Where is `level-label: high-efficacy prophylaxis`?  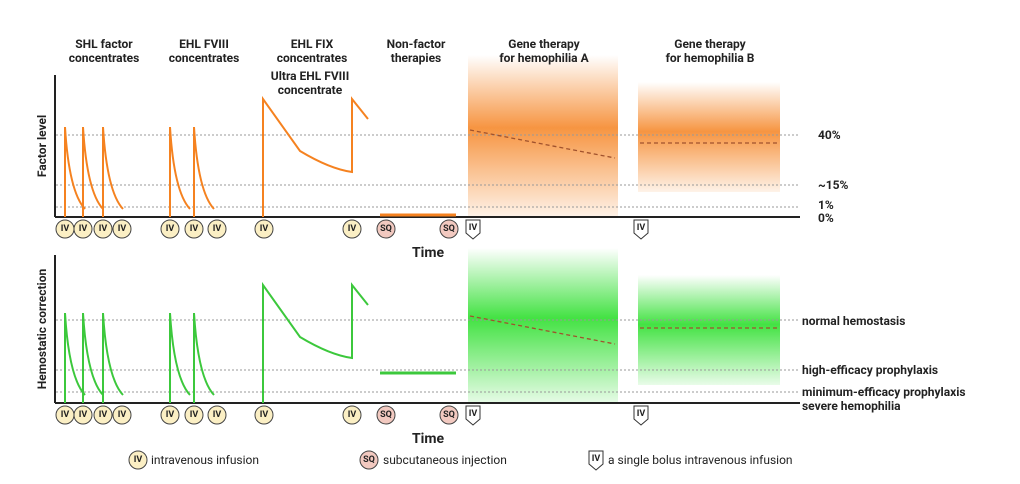 level-label: high-efficacy prophylaxis is located at coordinates (870, 370).